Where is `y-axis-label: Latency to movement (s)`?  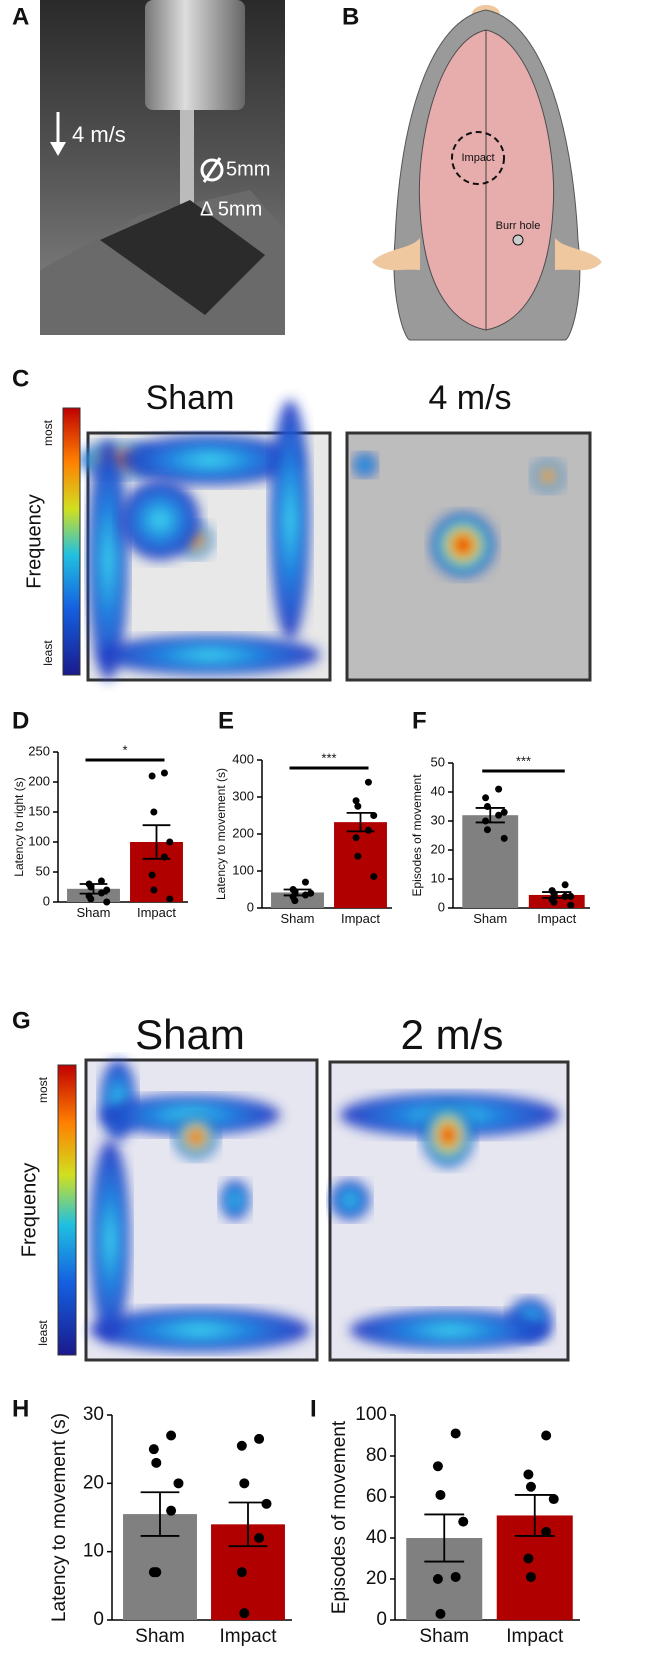
y-axis-label: Latency to movement (s) is located at coordinates (221, 834).